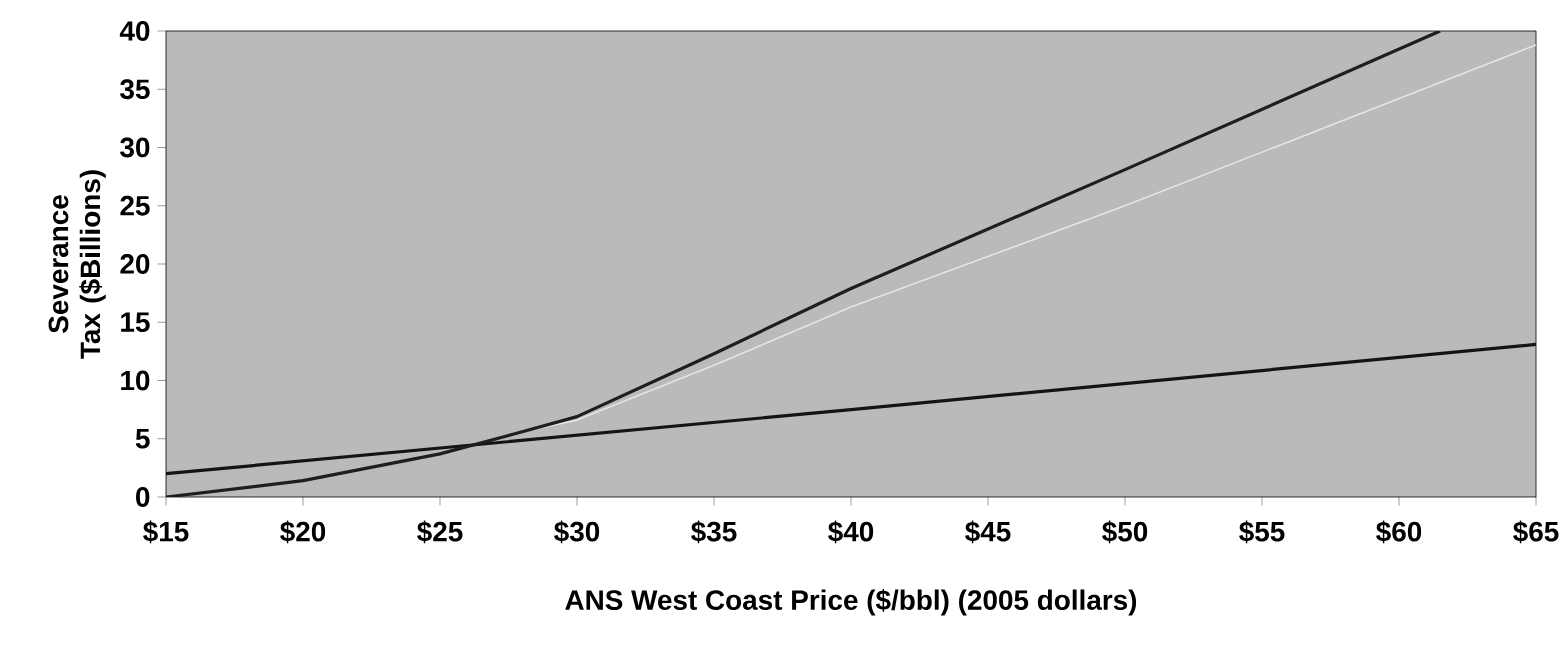 The image size is (1564, 659). I want to click on y-axis-title: Severance Tax ($Billions), so click(77, 264).